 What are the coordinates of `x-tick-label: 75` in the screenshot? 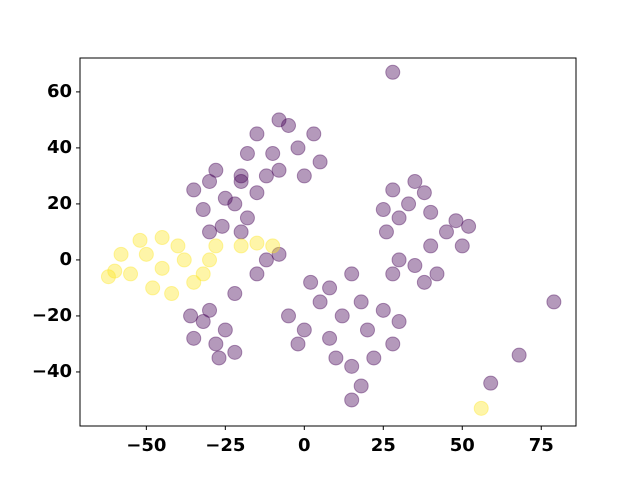 It's located at (541, 445).